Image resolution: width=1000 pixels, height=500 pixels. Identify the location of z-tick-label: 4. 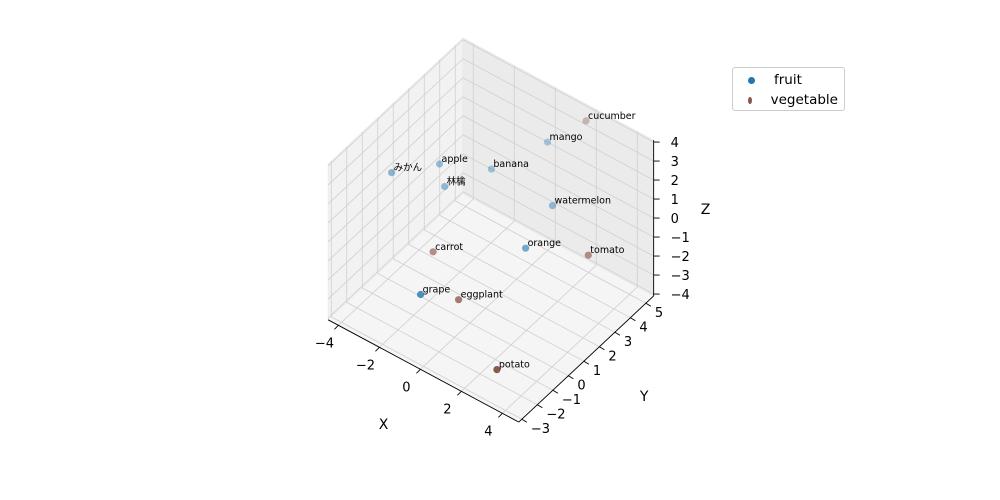
(675, 143).